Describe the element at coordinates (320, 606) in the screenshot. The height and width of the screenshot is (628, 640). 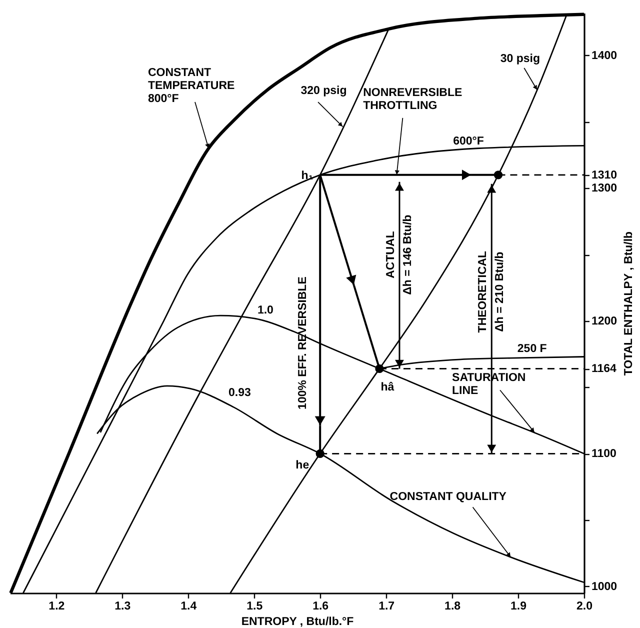
I see `x-tick-label: 1.6` at that location.